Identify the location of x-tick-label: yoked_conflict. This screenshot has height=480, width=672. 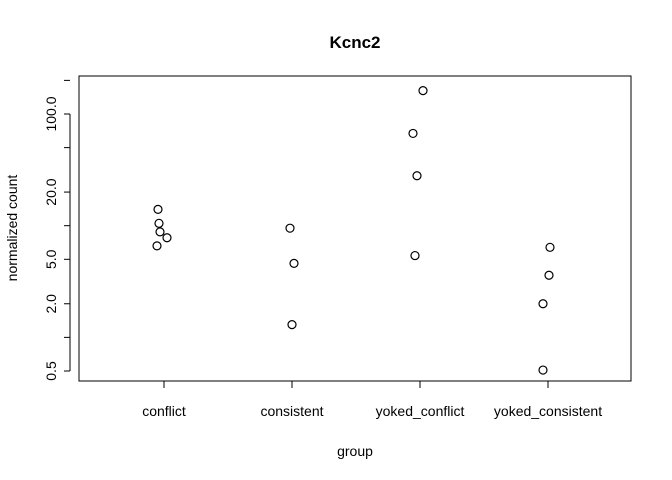
(420, 411).